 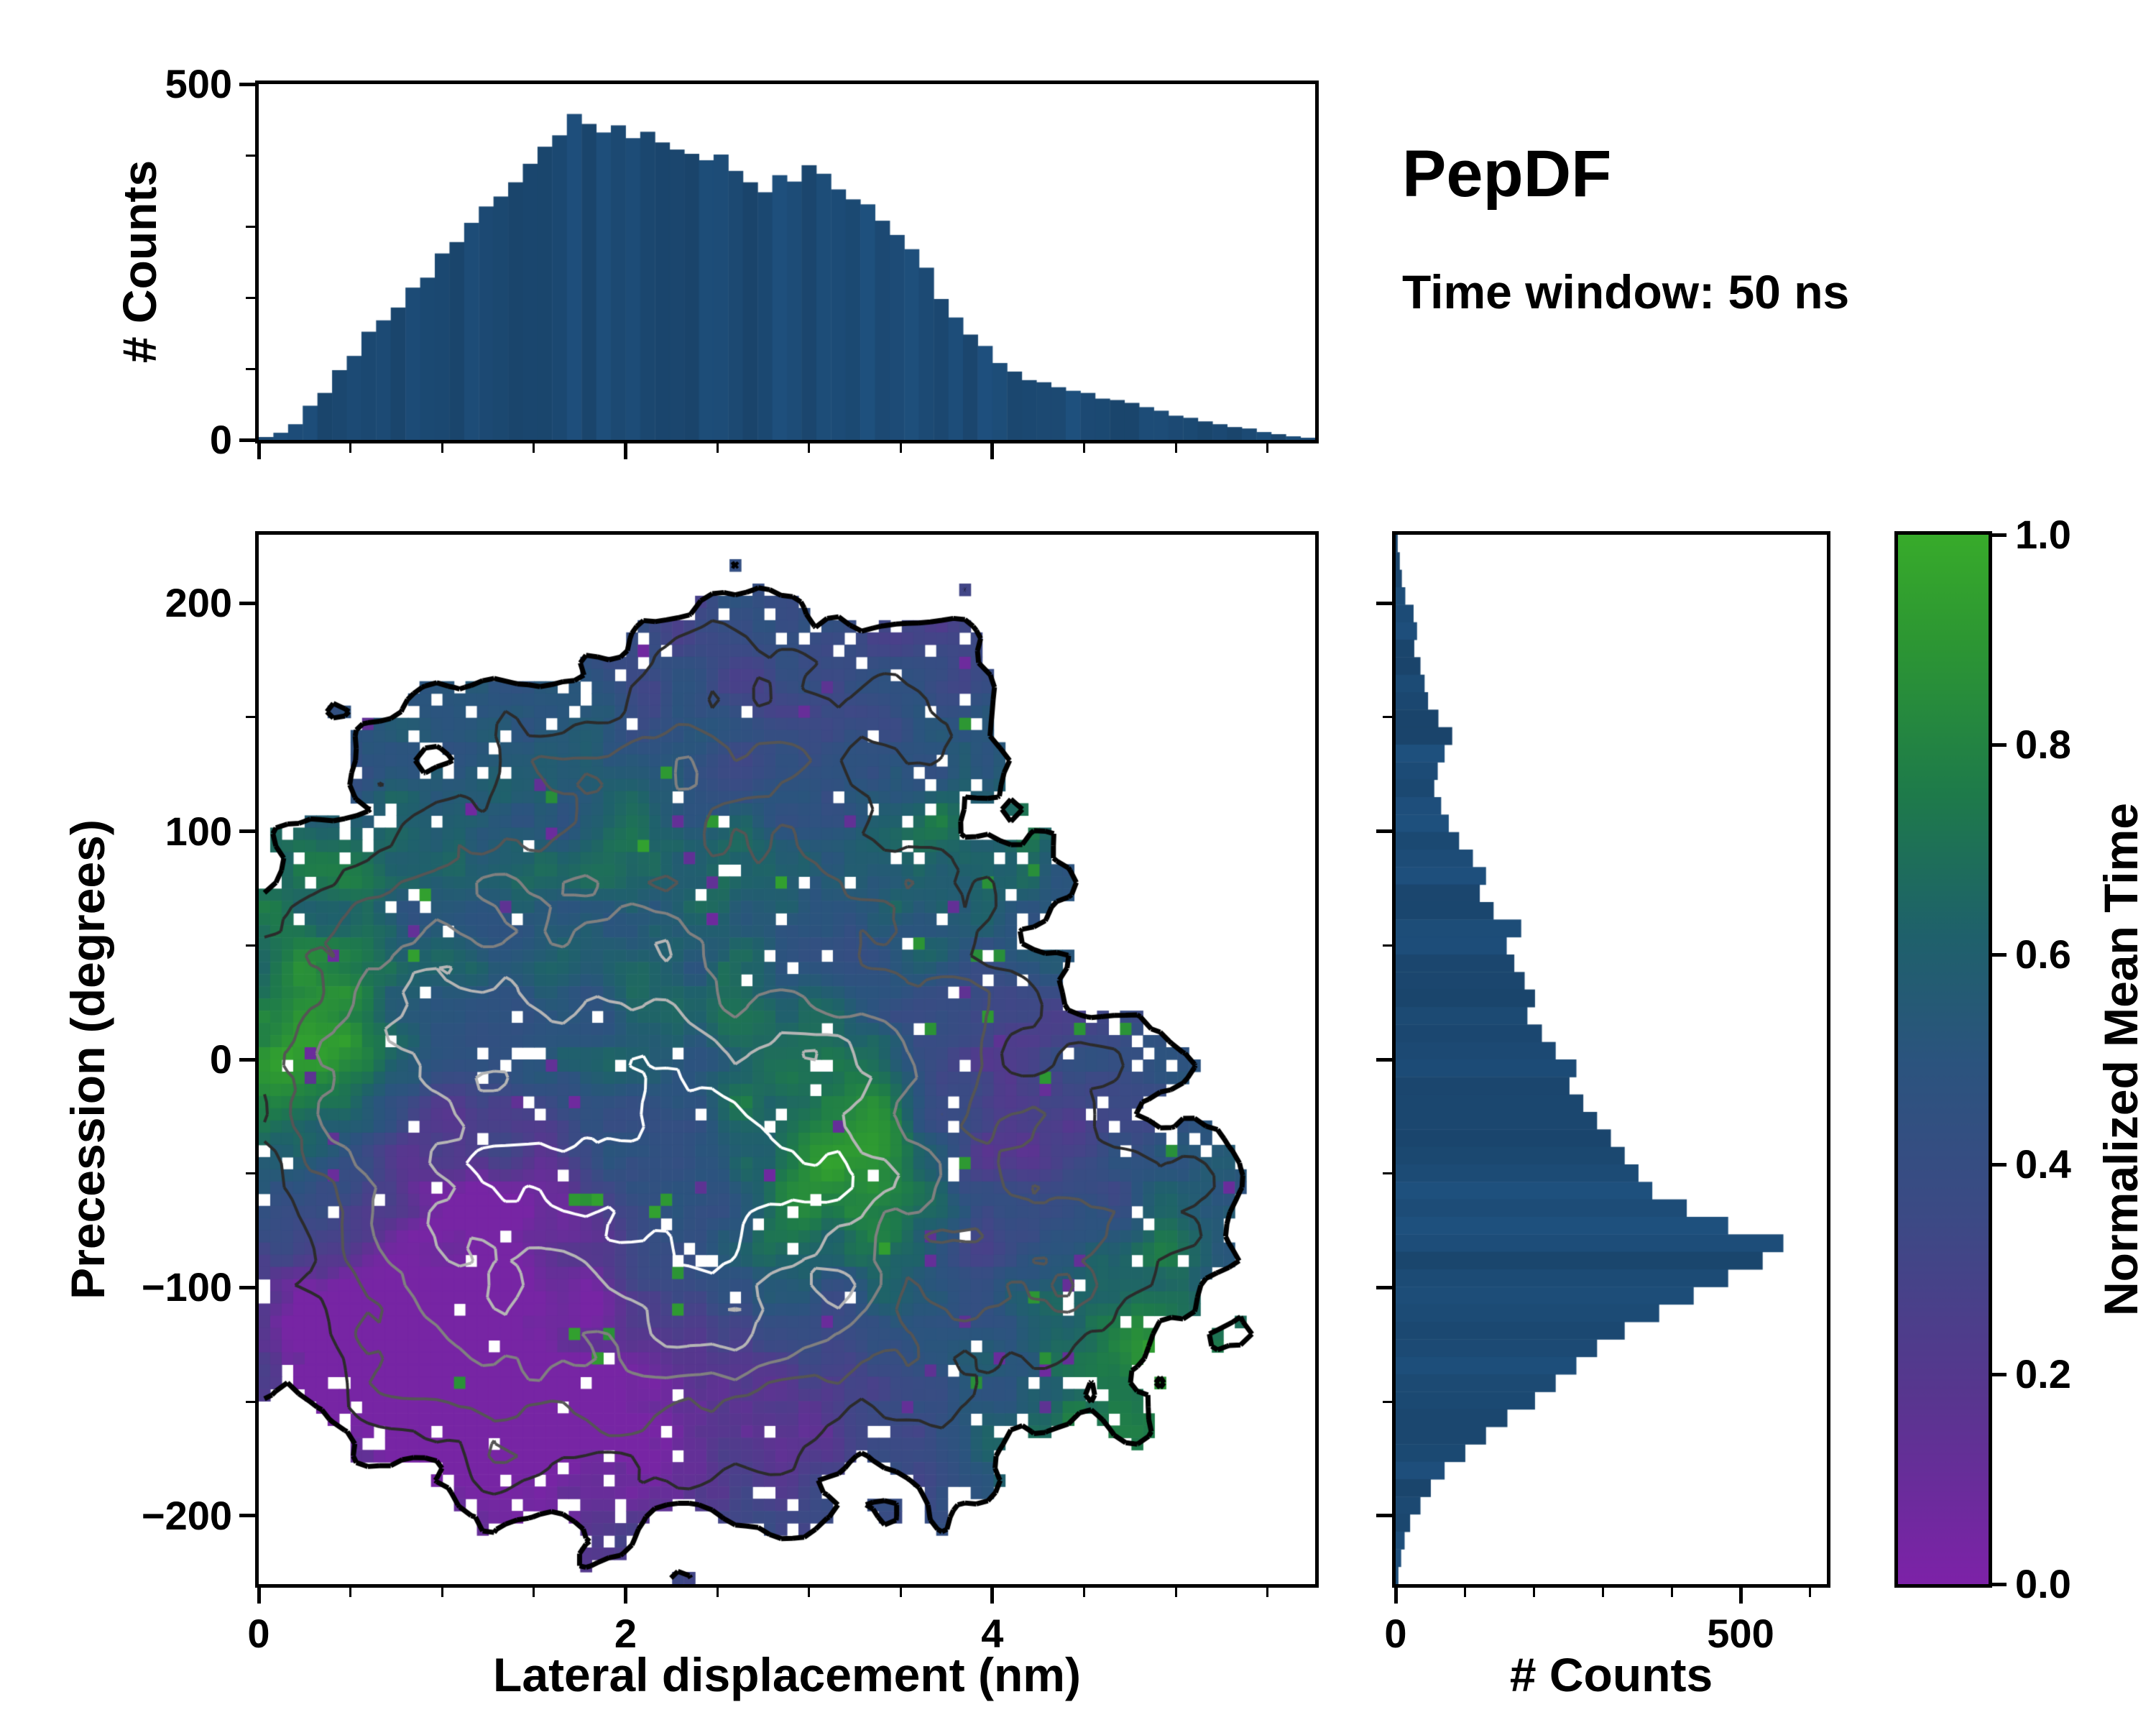 I want to click on top-histogram-canvas, so click(x=787, y=262).